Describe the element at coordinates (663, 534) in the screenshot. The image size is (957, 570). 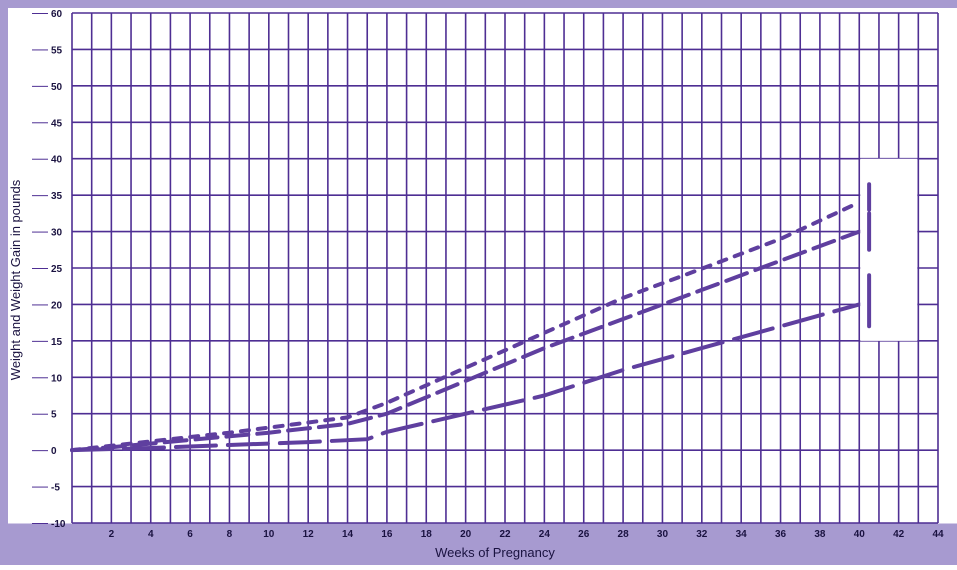
I see `x-tick-label: 30` at that location.